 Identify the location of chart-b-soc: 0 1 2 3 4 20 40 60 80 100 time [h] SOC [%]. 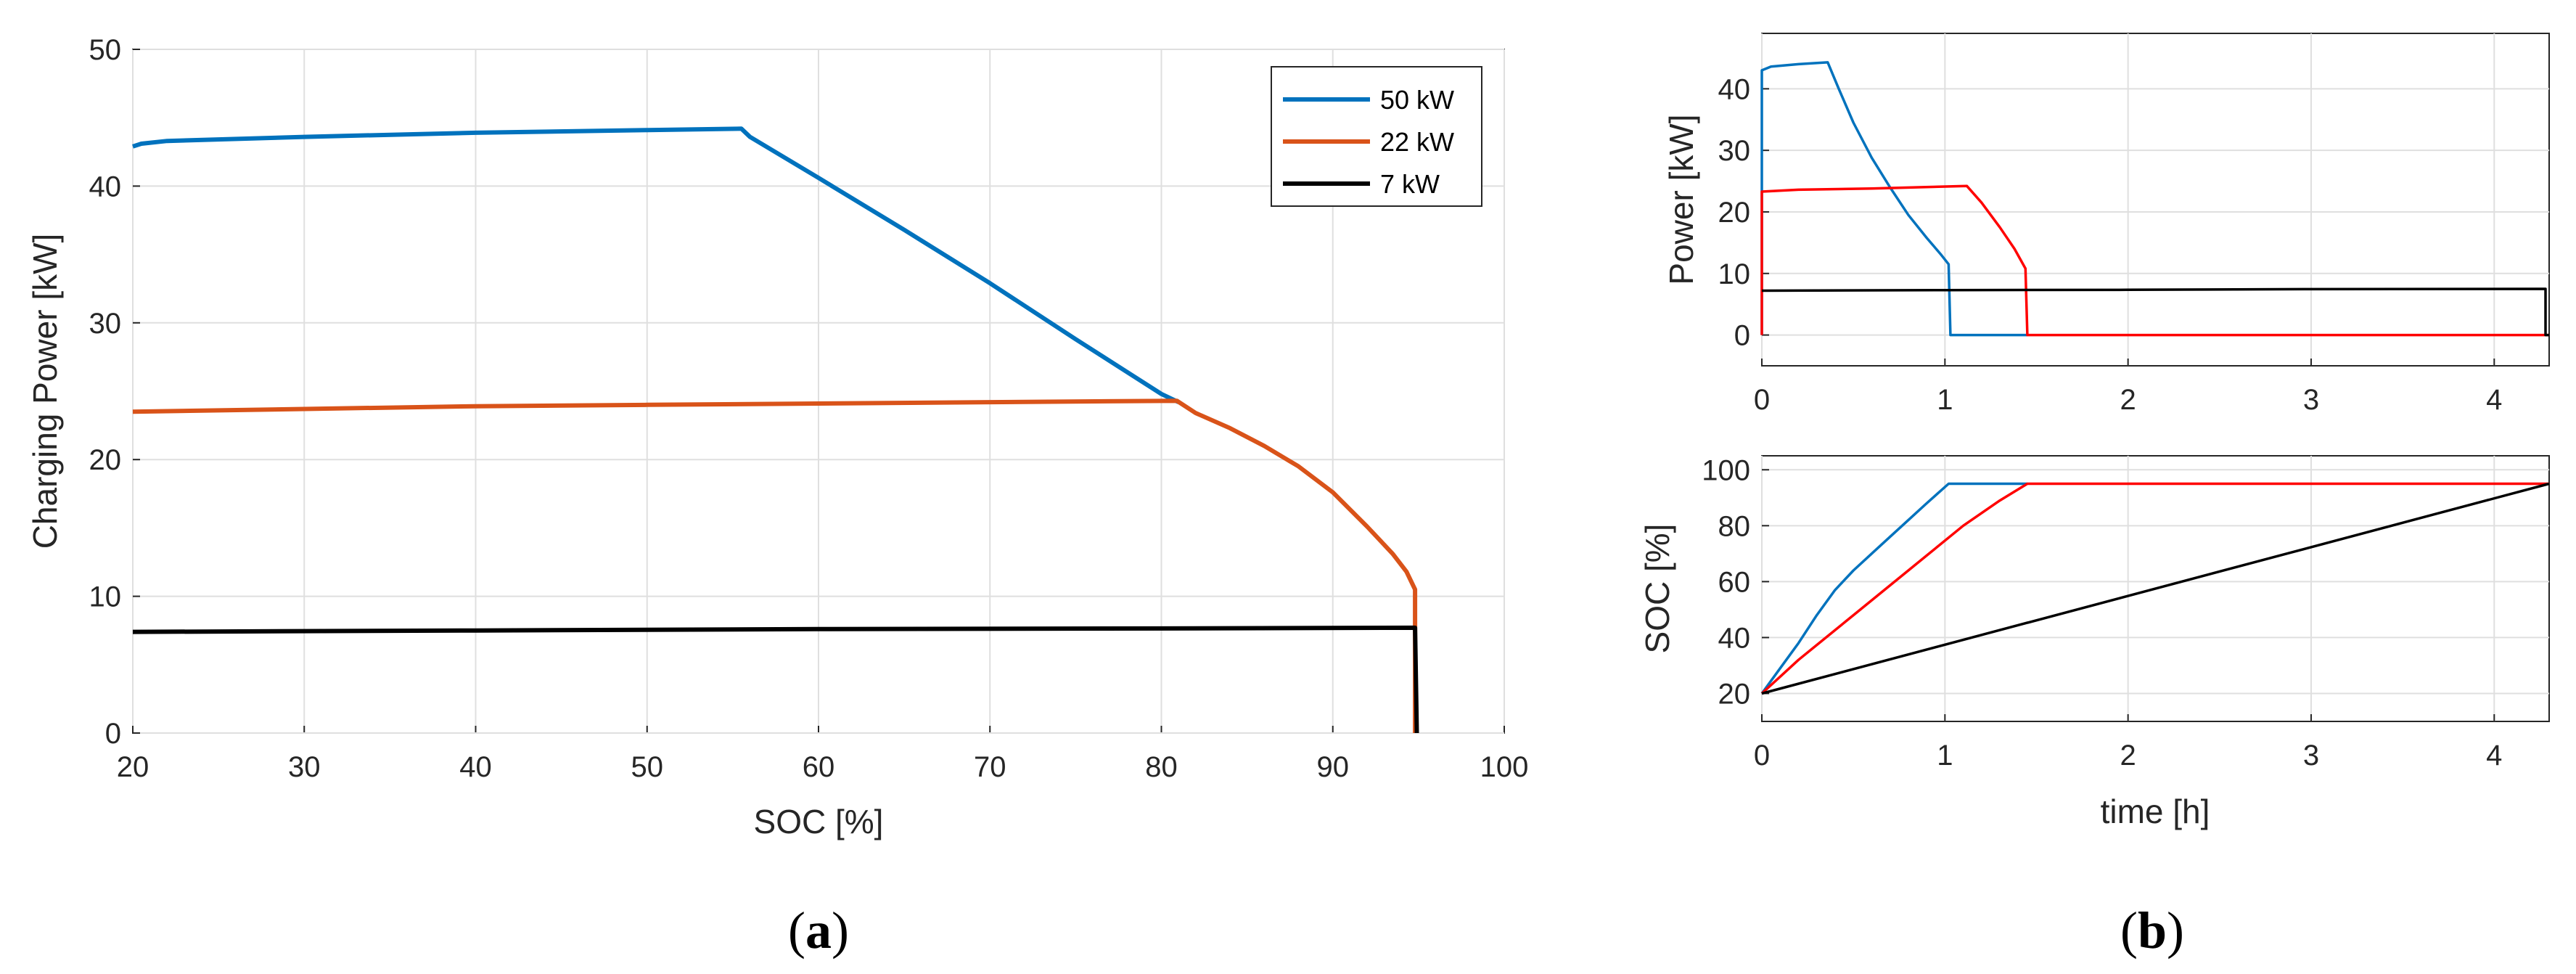
(2094, 642).